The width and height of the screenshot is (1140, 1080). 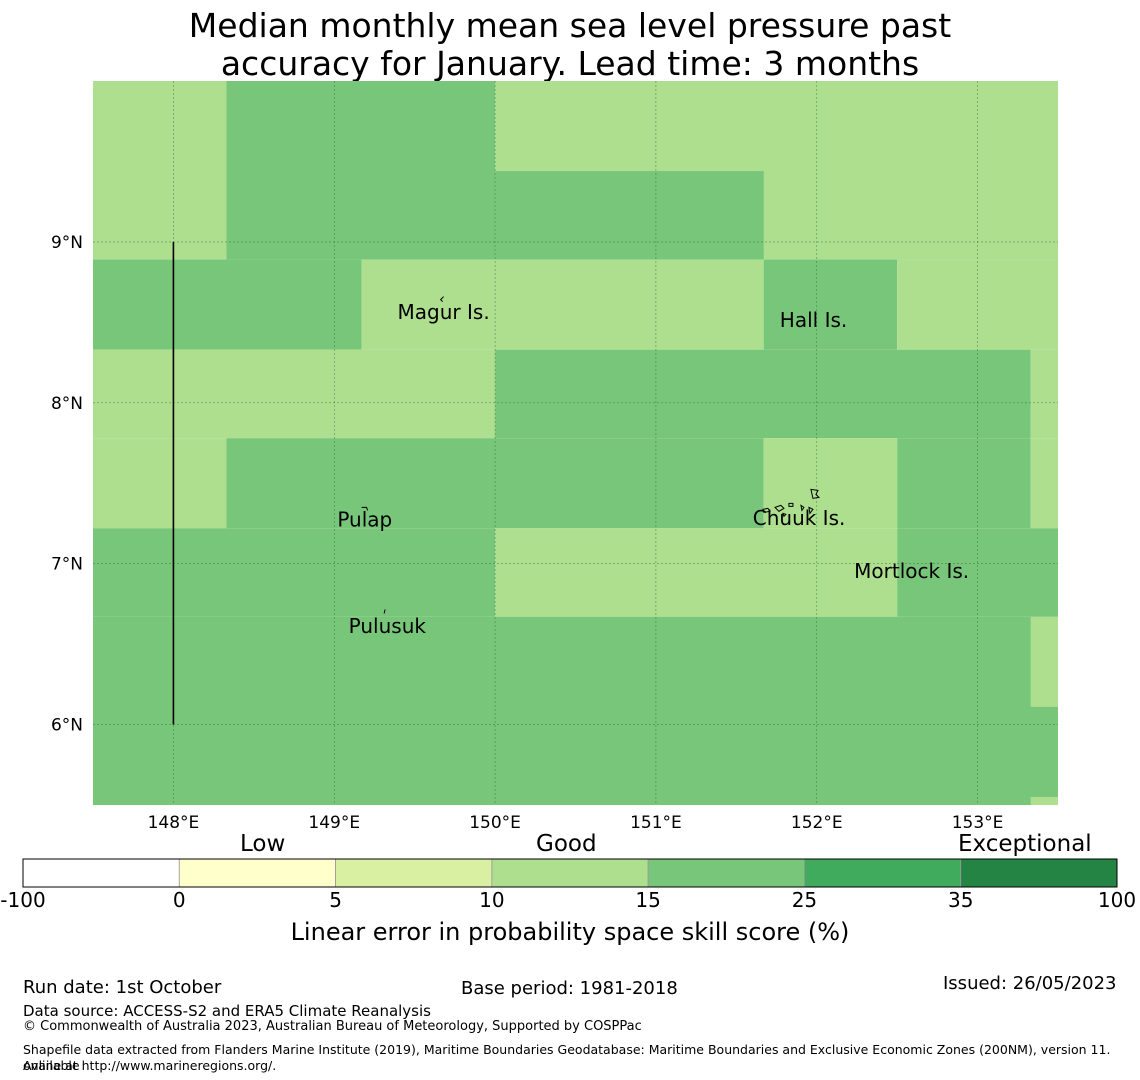 I want to click on island-outlines, so click(x=611, y=455).